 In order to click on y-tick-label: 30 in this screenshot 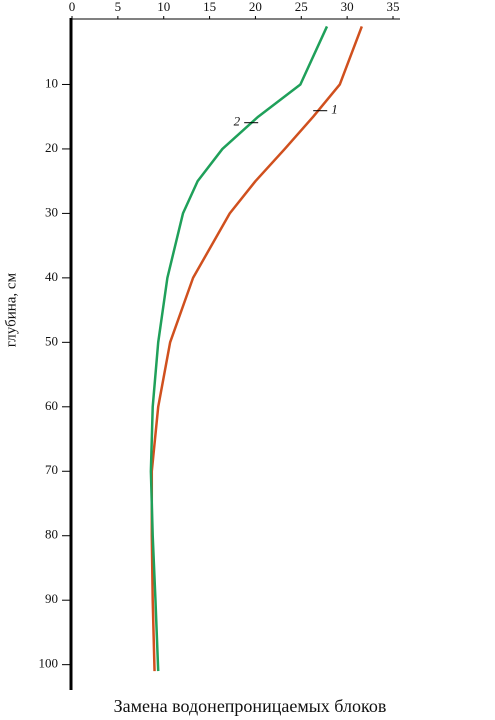, I will do `click(51, 211)`.